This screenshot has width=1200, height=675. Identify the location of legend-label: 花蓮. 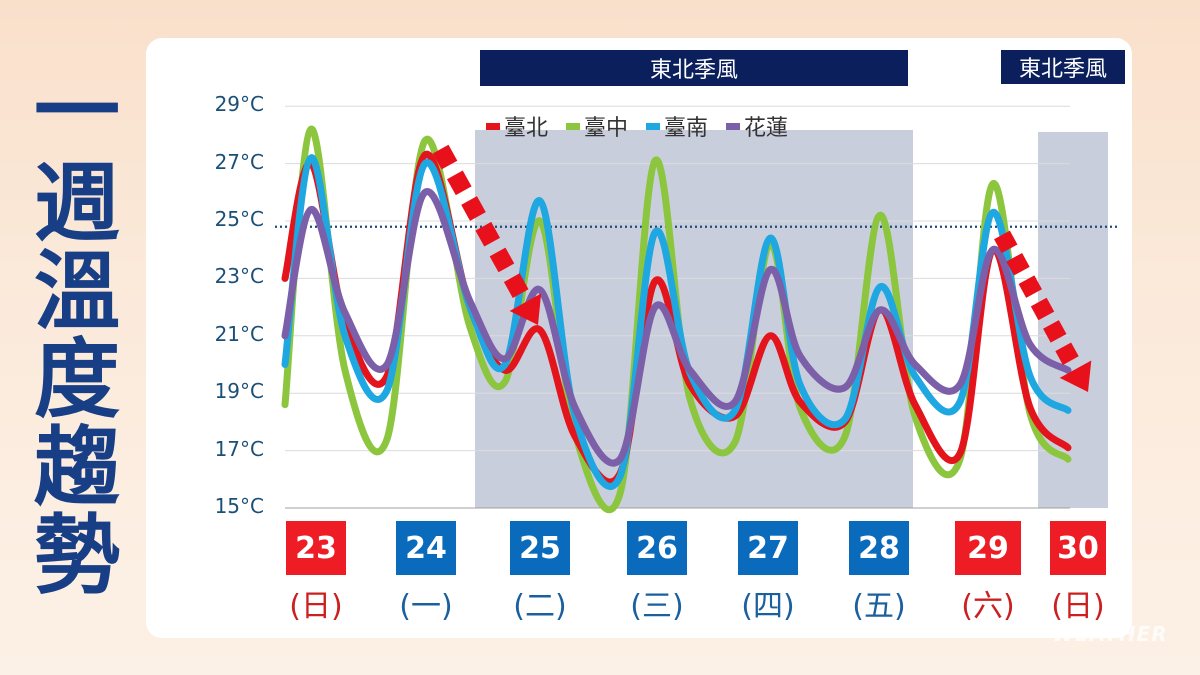
(766, 128).